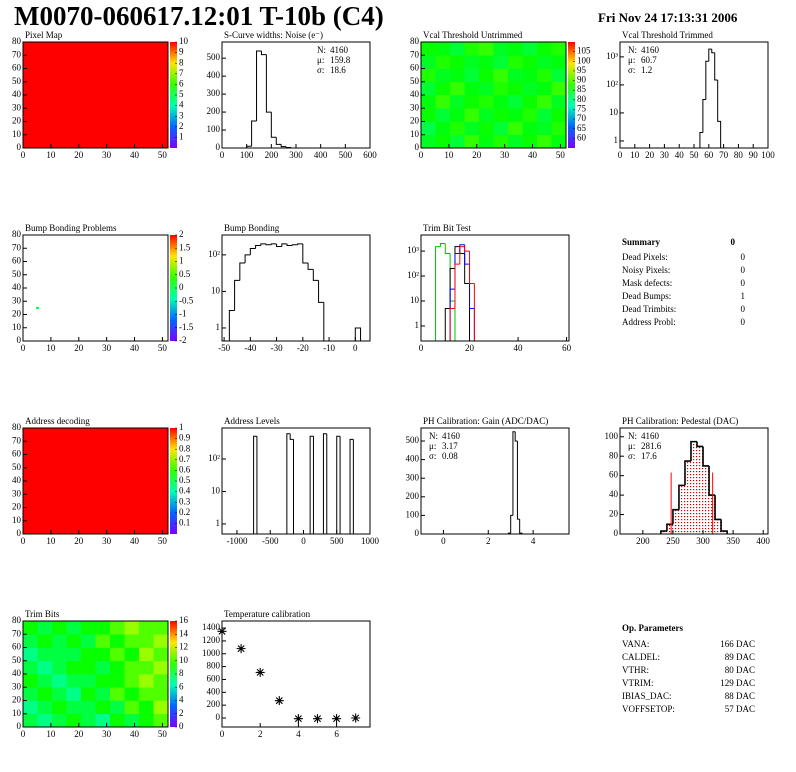 The width and height of the screenshot is (796, 772). What do you see at coordinates (51, 155) in the screenshot?
I see `x-tick-label: 10` at bounding box center [51, 155].